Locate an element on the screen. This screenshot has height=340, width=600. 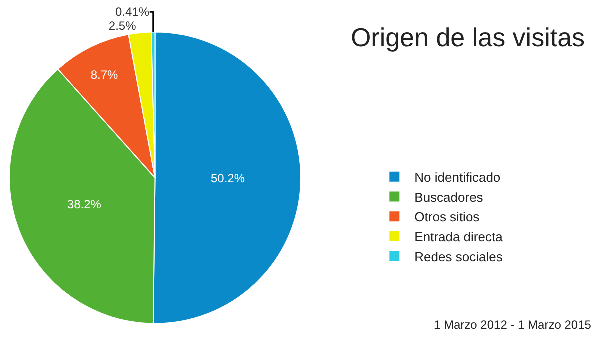
legend-label: Redes sociales is located at coordinates (459, 257).